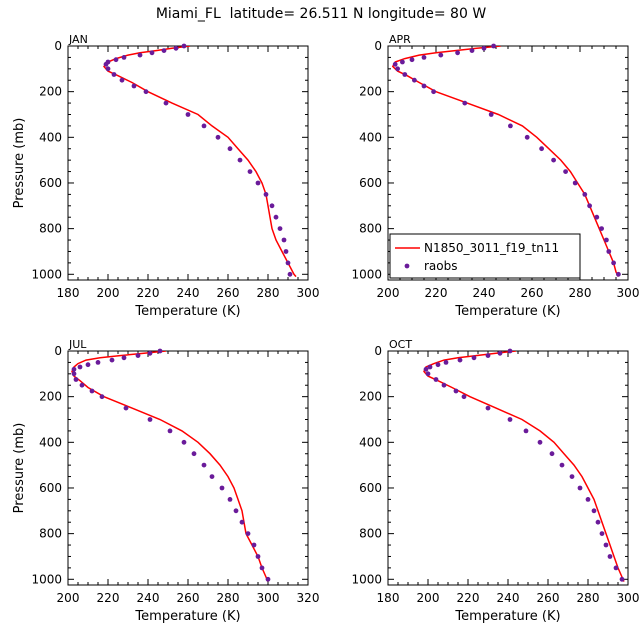  Describe the element at coordinates (407, 266) in the screenshot. I see `legend-obs-swatch` at that location.